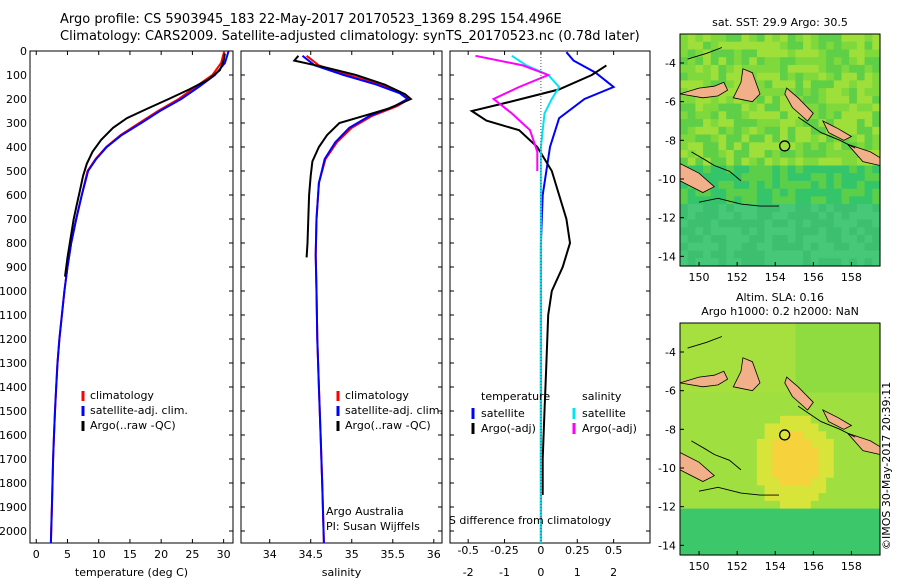 The image size is (900, 580). Describe the element at coordinates (667, 256) in the screenshot. I see `map-y-tick-label: -14` at that location.